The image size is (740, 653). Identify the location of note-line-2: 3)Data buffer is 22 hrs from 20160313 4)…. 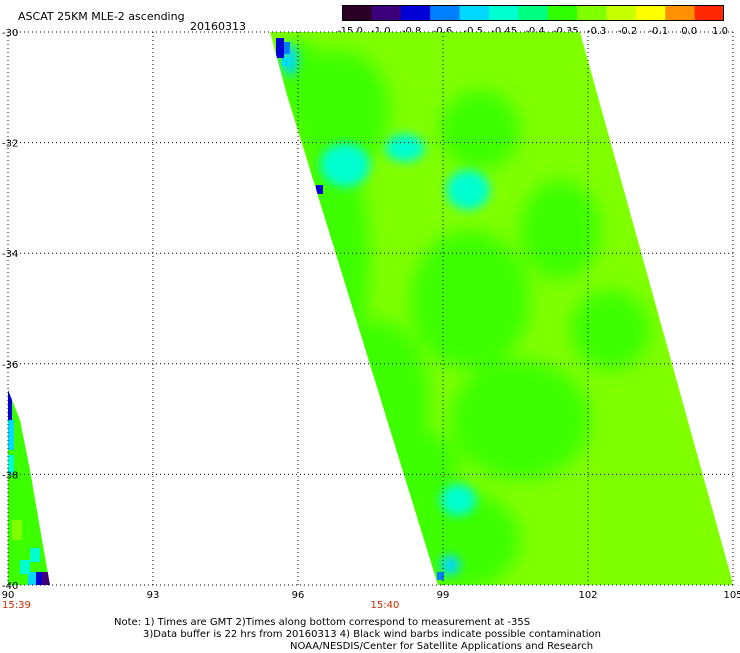
(372, 634).